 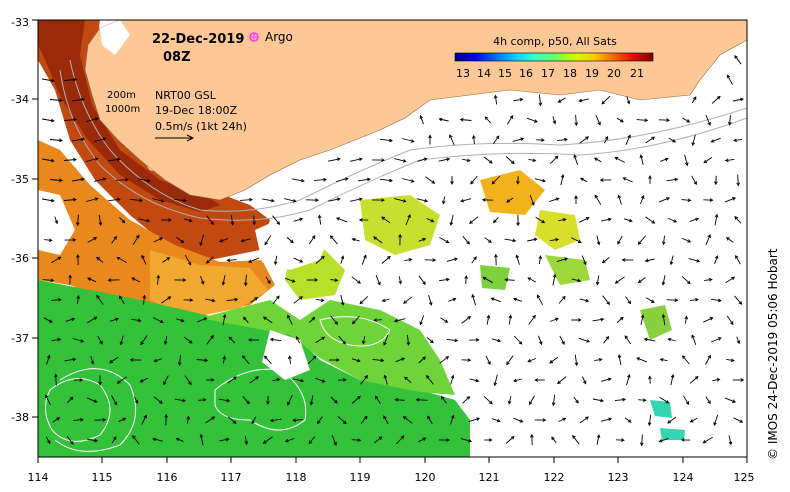 I want to click on y-tick--34: -34, so click(x=24, y=99).